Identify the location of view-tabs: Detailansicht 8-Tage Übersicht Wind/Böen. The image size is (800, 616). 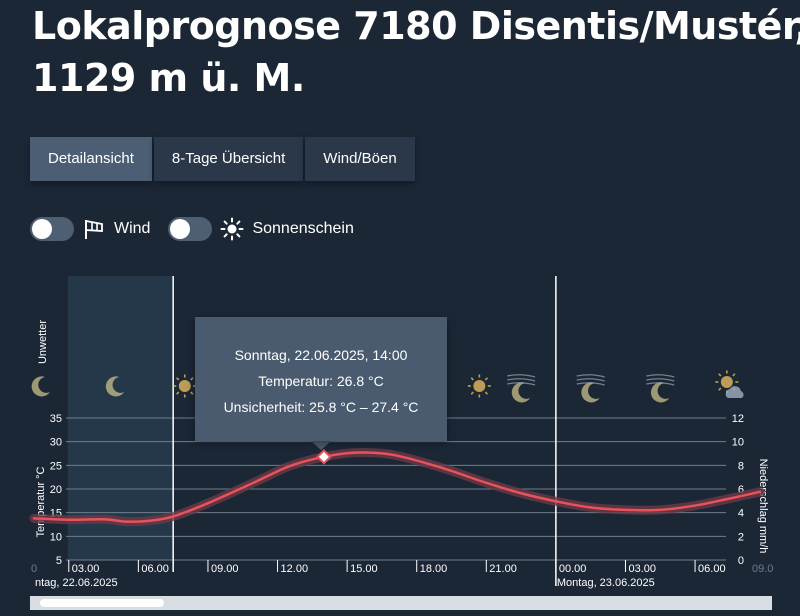
(222, 159).